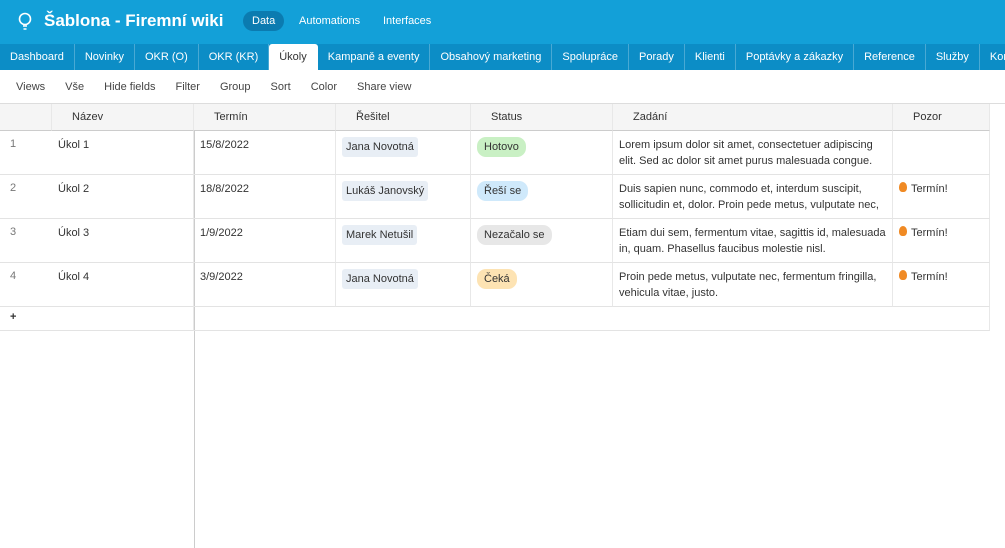  What do you see at coordinates (167, 57) in the screenshot?
I see `tab: OKR (O)` at bounding box center [167, 57].